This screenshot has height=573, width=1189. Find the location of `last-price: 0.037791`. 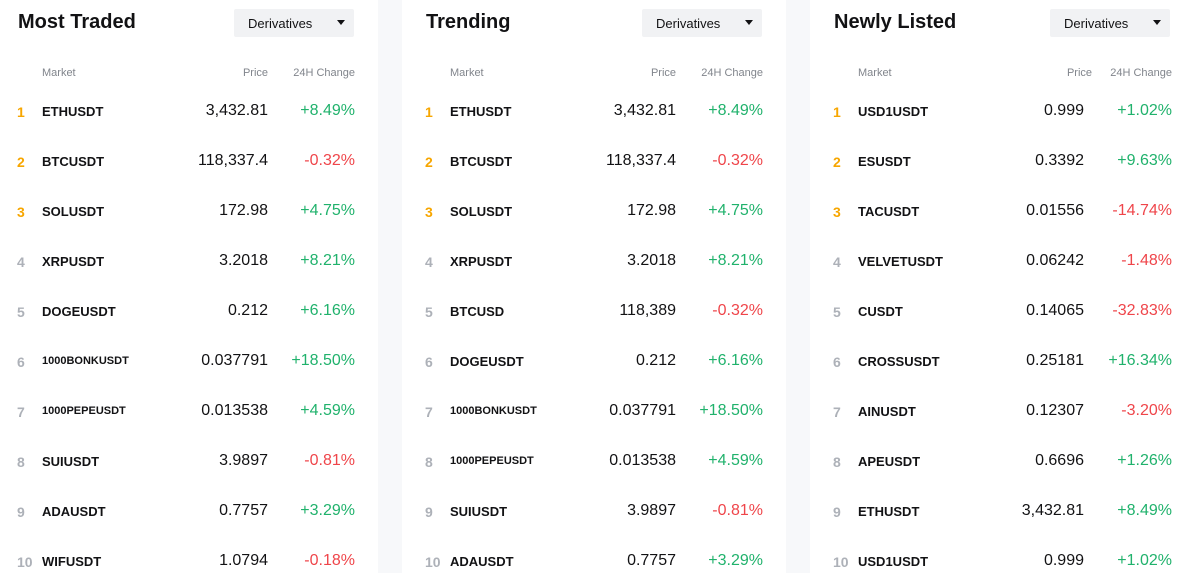

last-price: 0.037791 is located at coordinates (642, 410).